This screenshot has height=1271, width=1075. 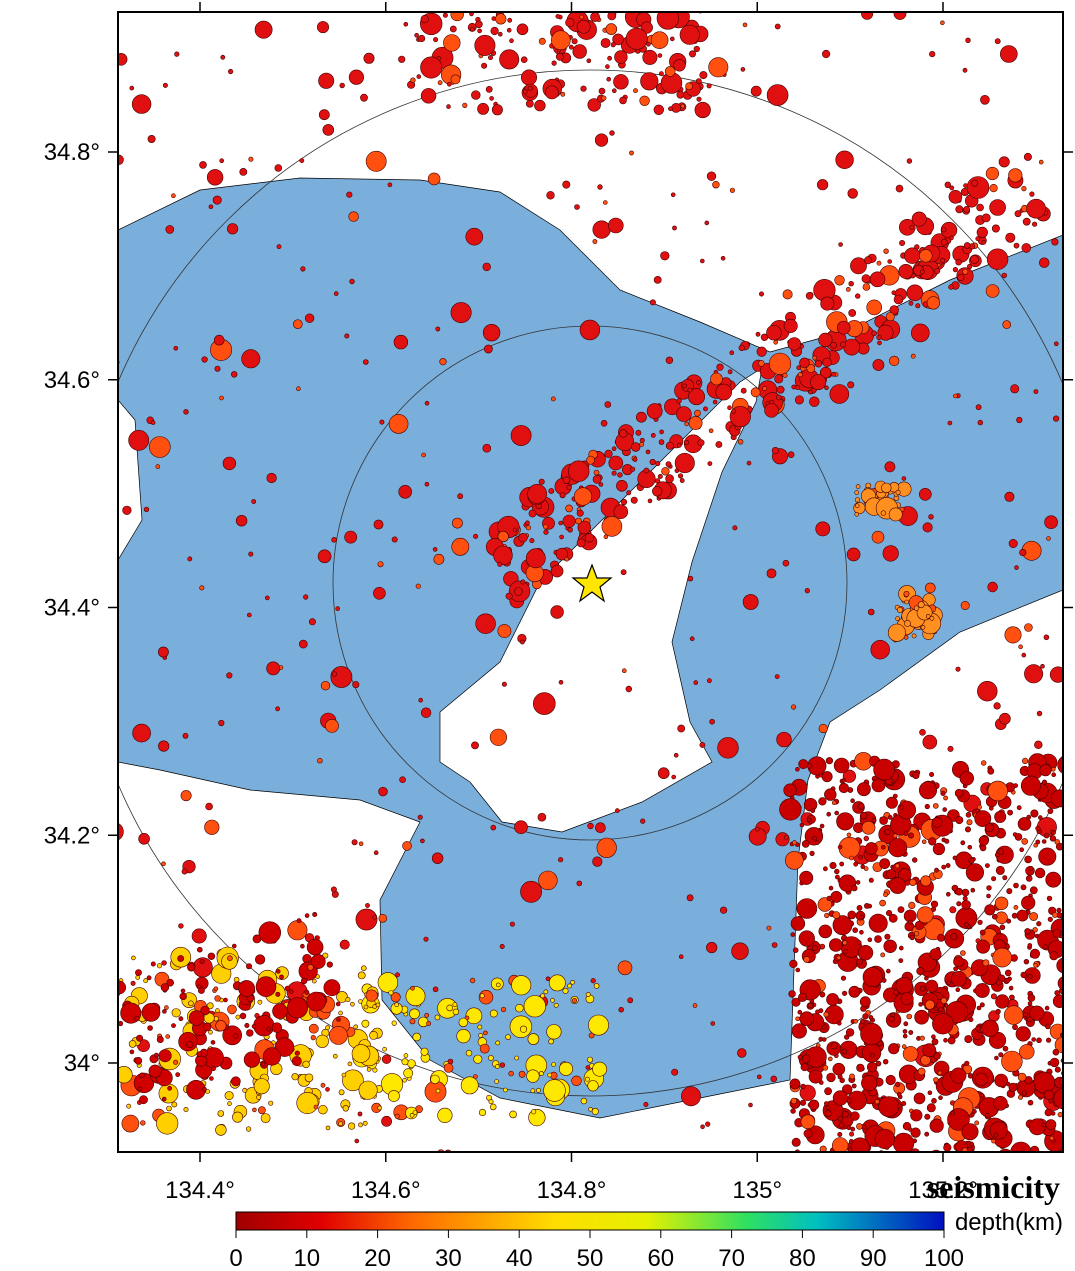 I want to click on colorbar-tick-label: 100, so click(x=944, y=1258).